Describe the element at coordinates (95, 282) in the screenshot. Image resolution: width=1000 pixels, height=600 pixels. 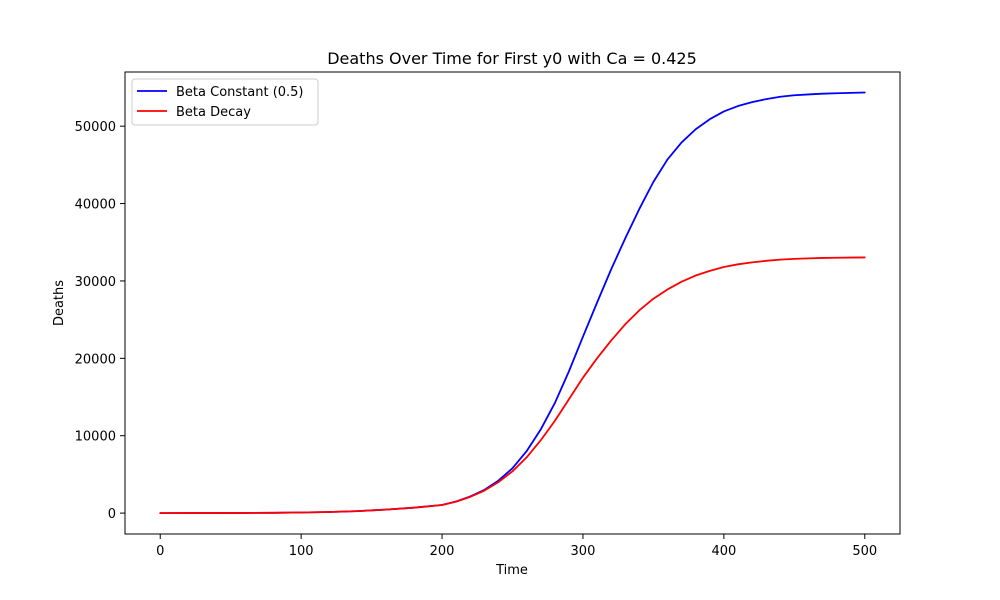
I see `y-tick-label: 30000` at that location.